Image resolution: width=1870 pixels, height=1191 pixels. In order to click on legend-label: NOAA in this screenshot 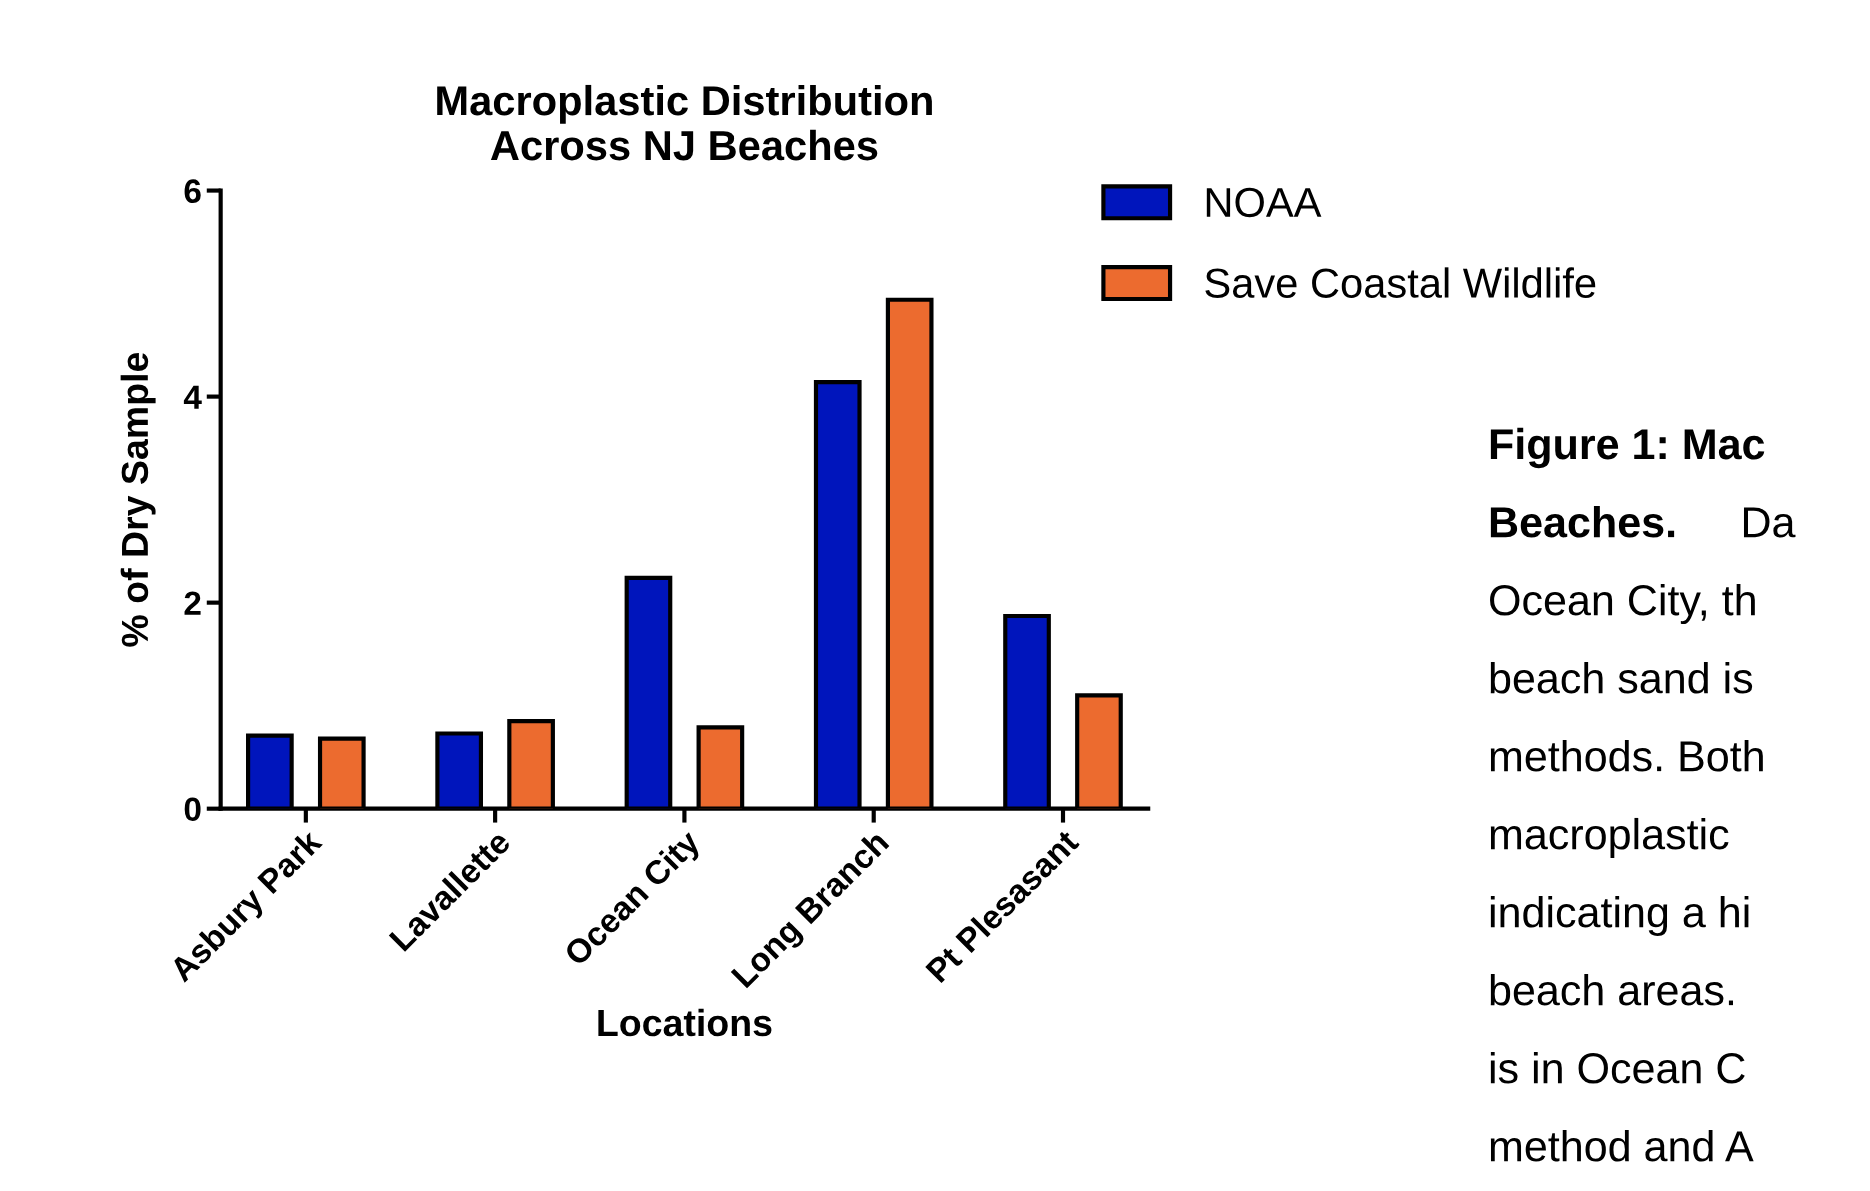, I will do `click(1264, 202)`.